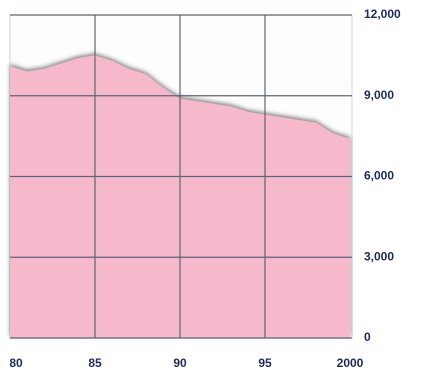 The width and height of the screenshot is (421, 380). I want to click on y-tick-label: 9,000, so click(379, 95).